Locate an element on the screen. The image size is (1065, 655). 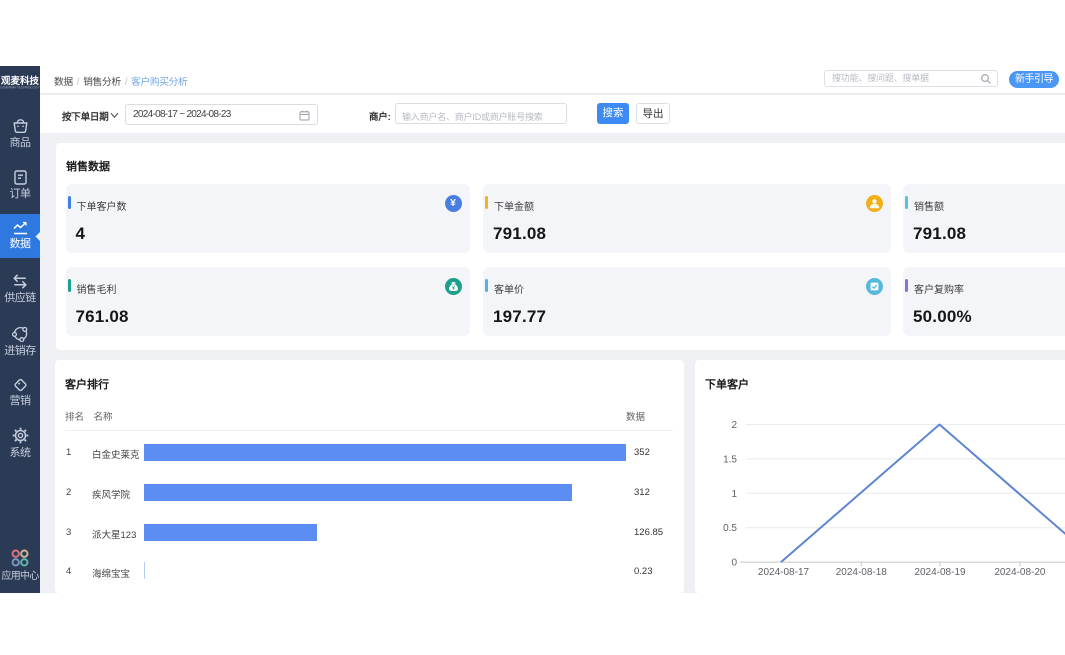
svg-text: 2024-08-19 is located at coordinates (940, 572).